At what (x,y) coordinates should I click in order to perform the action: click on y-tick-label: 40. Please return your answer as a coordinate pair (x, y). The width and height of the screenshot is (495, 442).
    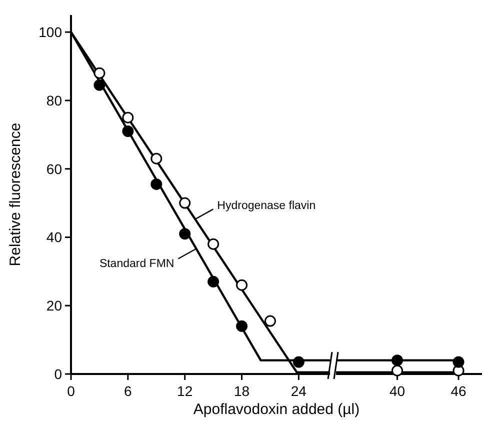
    Looking at the image, I should click on (54, 237).